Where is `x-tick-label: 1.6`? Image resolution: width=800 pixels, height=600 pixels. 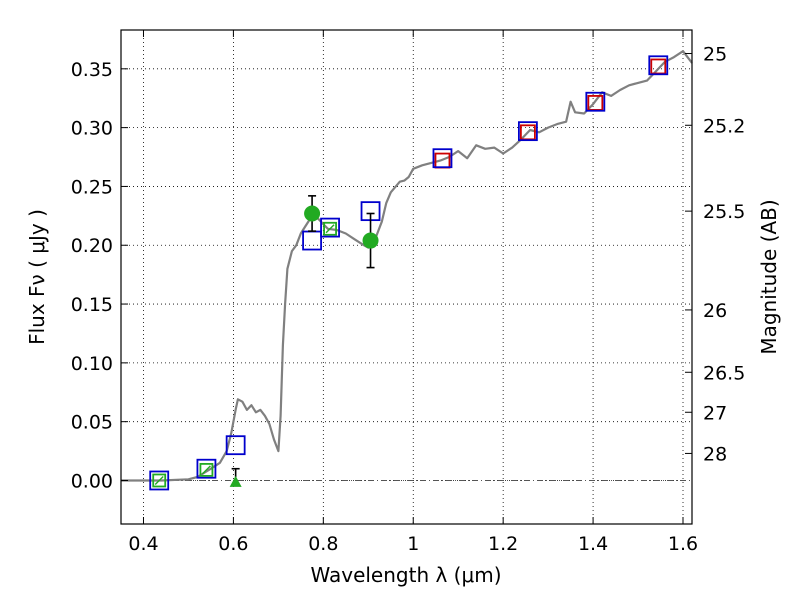
x-tick-label: 1.6 is located at coordinates (683, 544).